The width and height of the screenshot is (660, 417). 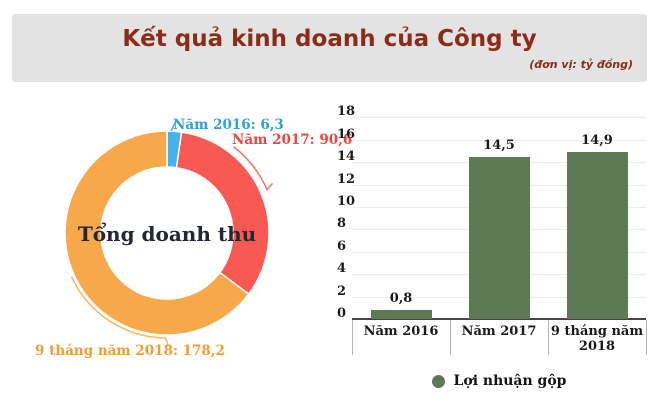 I want to click on y-axis-tick-18: 18, so click(x=346, y=112).